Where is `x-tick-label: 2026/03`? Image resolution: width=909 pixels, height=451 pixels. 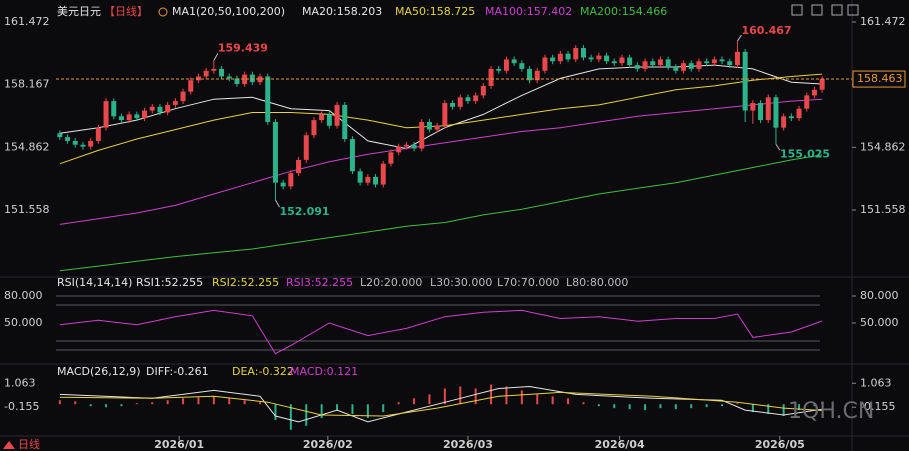 x-tick-label: 2026/03 is located at coordinates (468, 444).